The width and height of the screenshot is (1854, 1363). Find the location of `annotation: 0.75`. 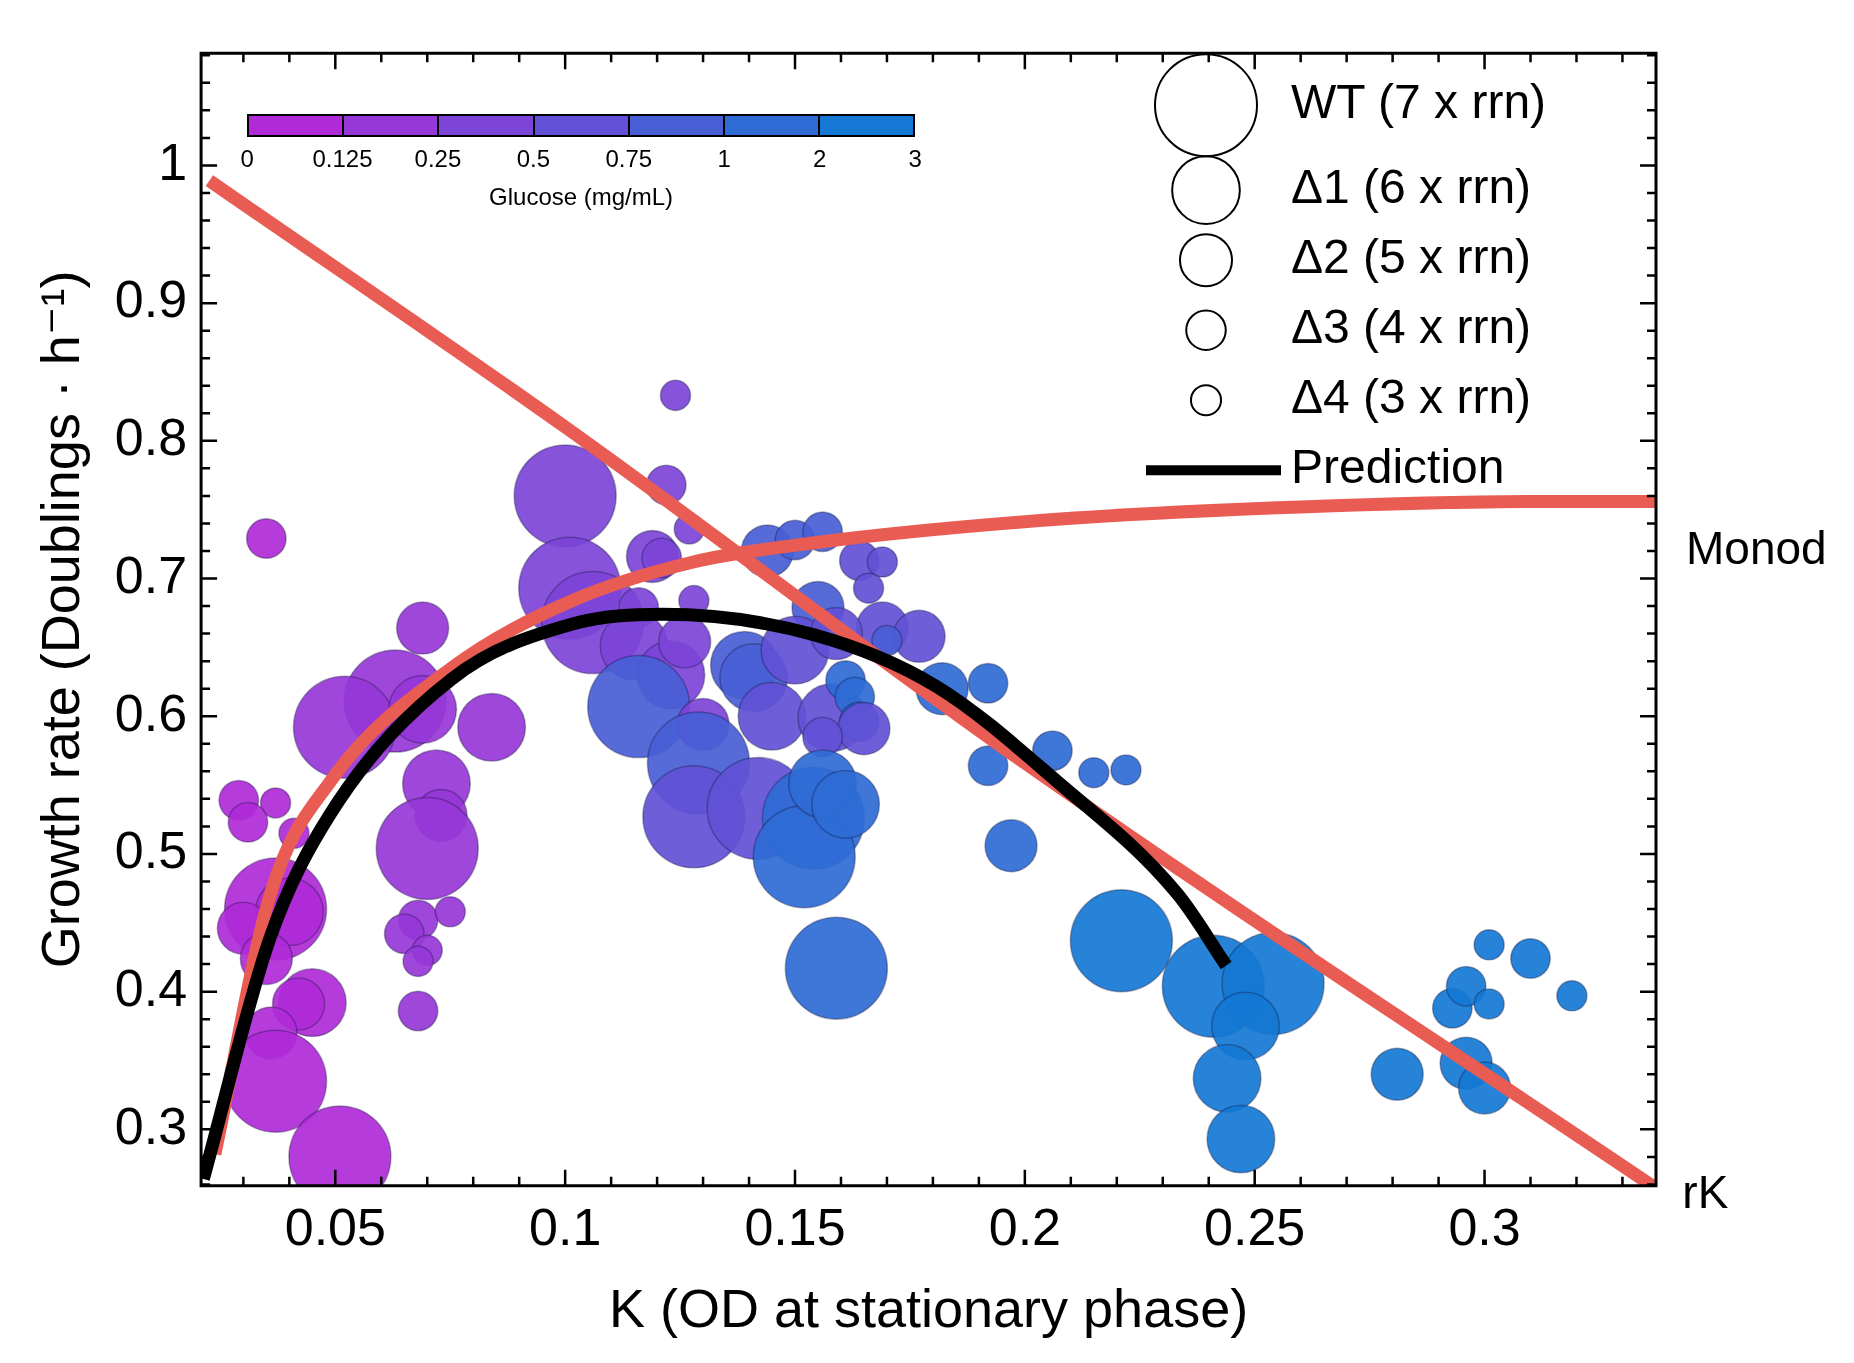

annotation: 0.75 is located at coordinates (629, 159).